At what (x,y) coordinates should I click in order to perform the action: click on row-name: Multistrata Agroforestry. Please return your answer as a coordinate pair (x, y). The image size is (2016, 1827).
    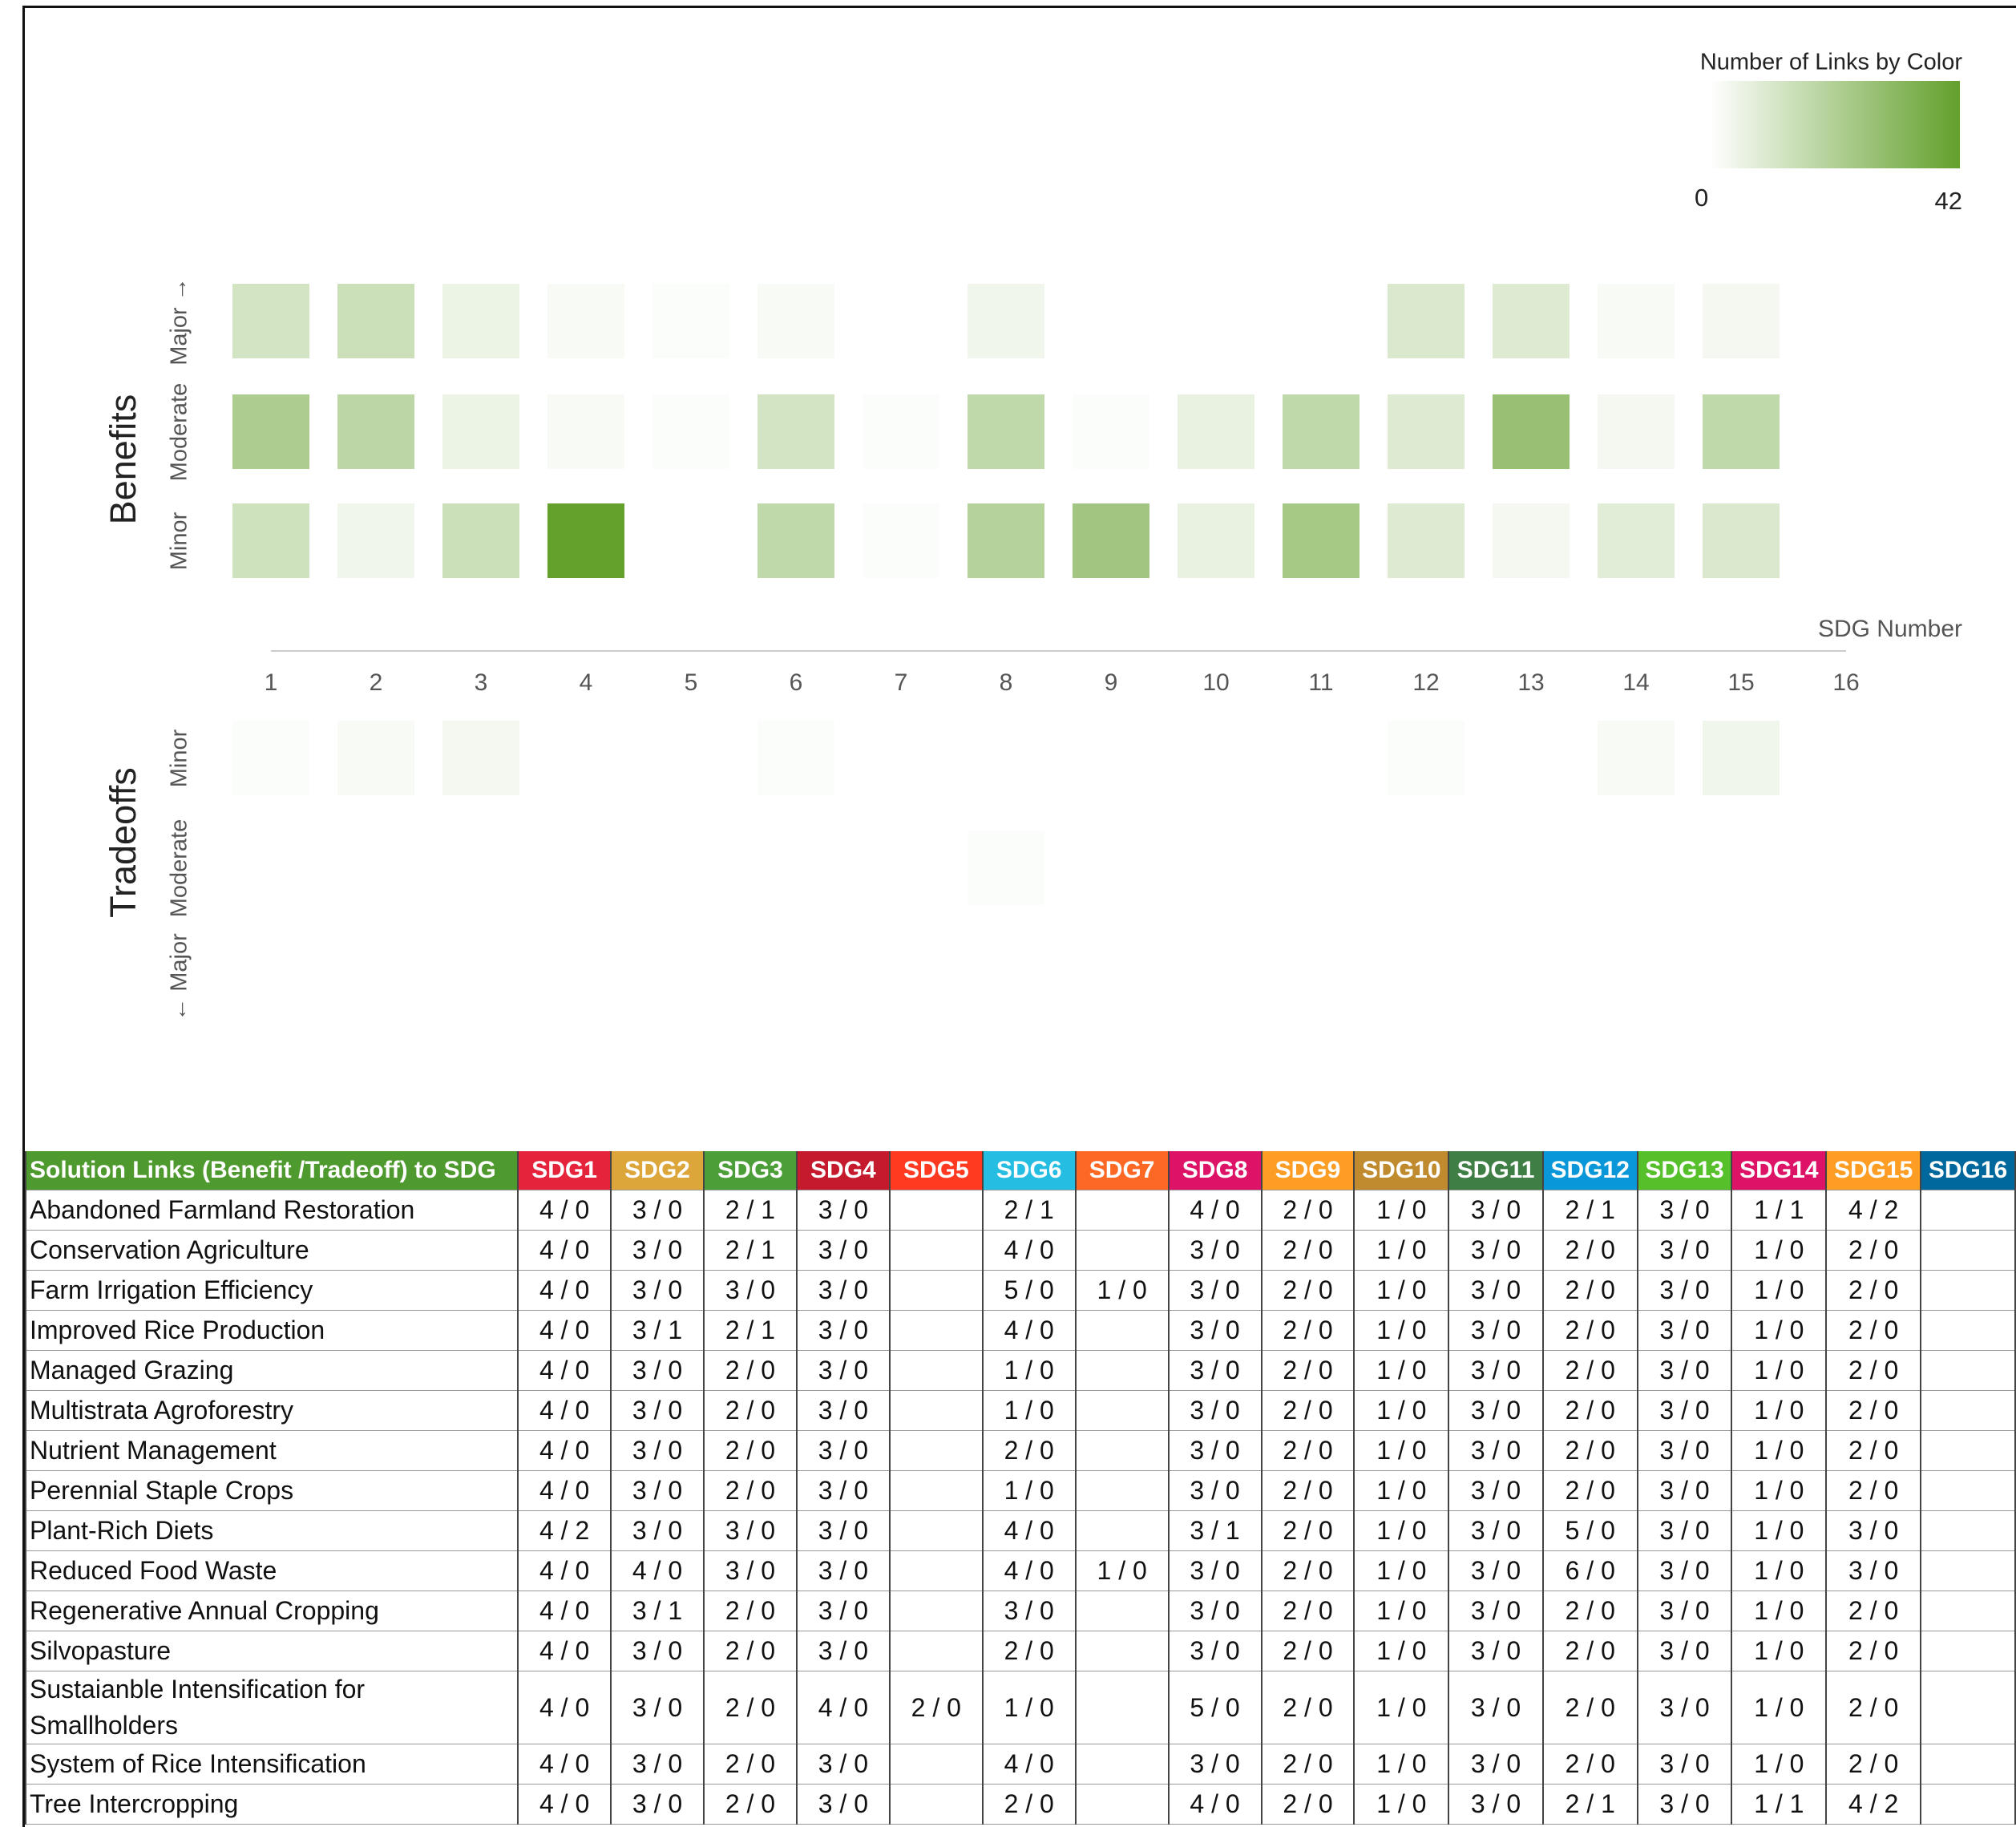
    Looking at the image, I should click on (271, 1410).